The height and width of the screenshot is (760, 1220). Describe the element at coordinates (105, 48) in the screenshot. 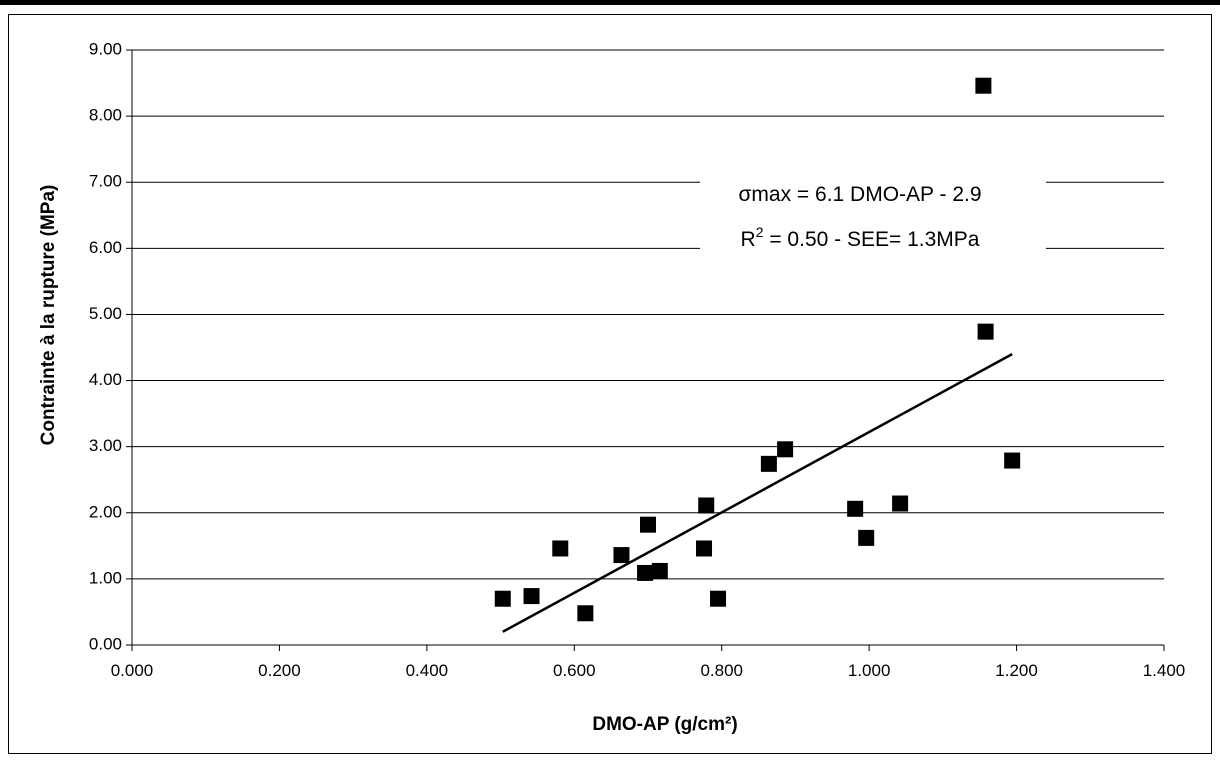

I see `y-tick-label: 9.00` at that location.